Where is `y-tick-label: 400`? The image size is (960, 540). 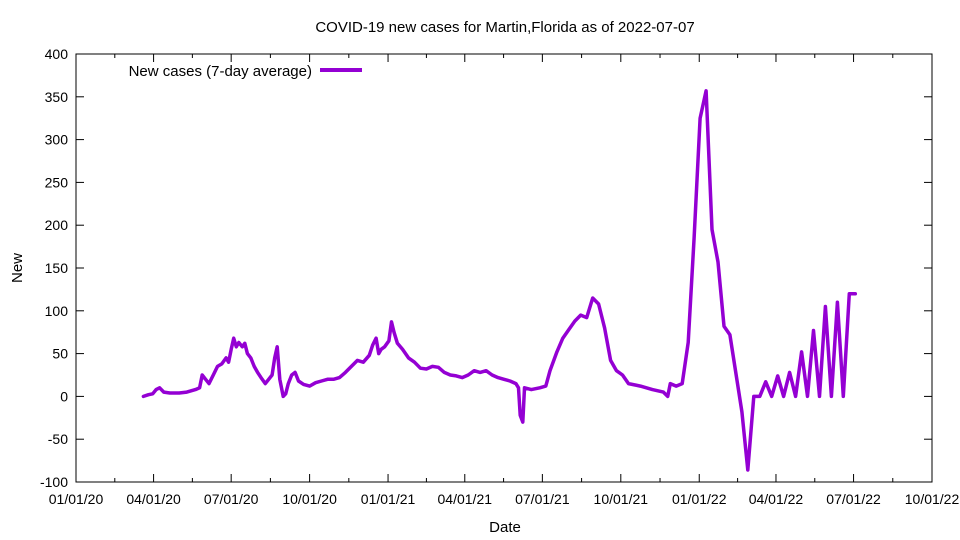 y-tick-label: 400 is located at coordinates (57, 54).